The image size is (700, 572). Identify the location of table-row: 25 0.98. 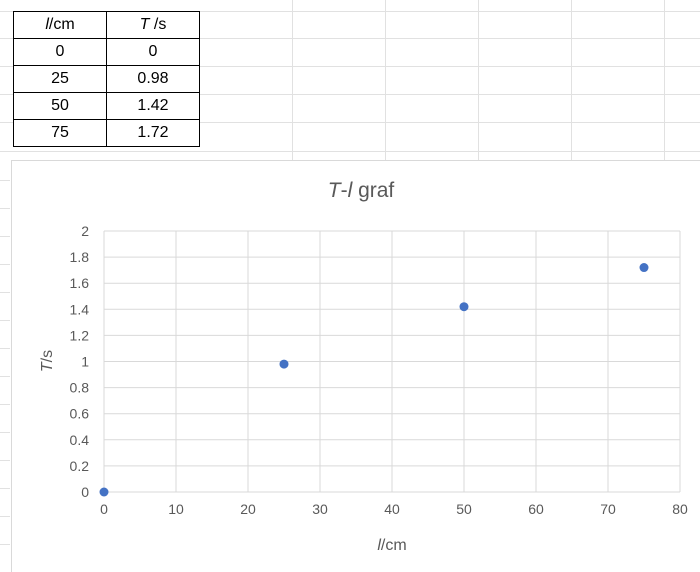
(106, 79).